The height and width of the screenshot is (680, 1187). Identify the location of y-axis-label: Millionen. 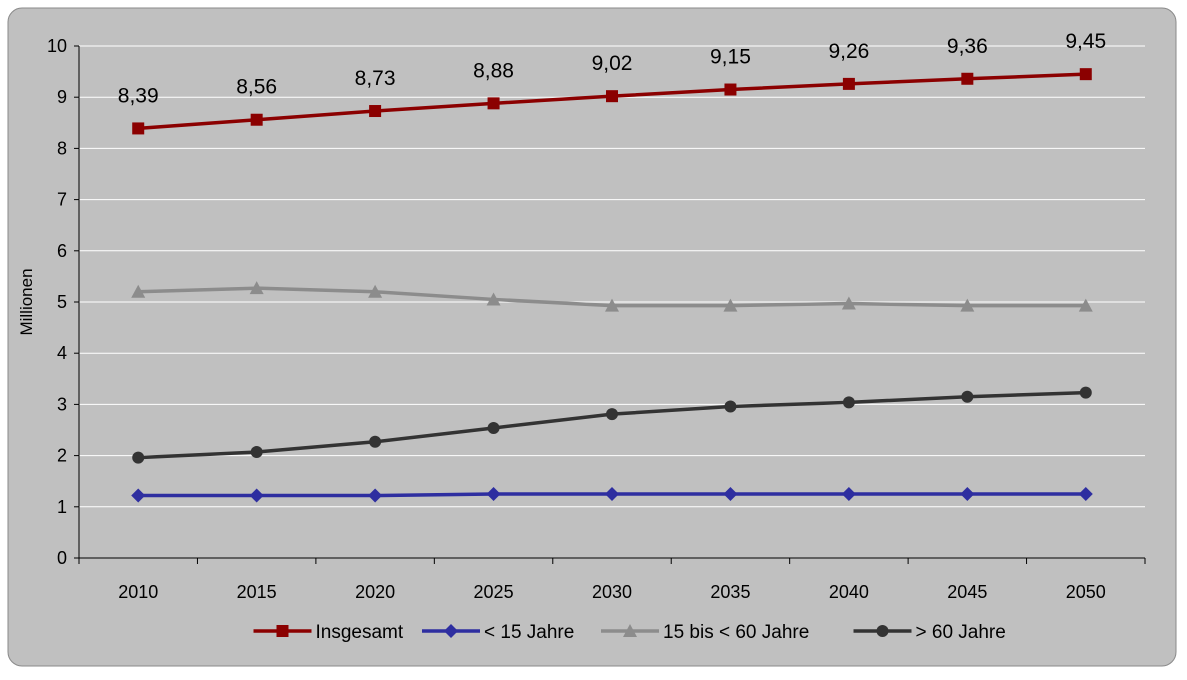
(26, 301).